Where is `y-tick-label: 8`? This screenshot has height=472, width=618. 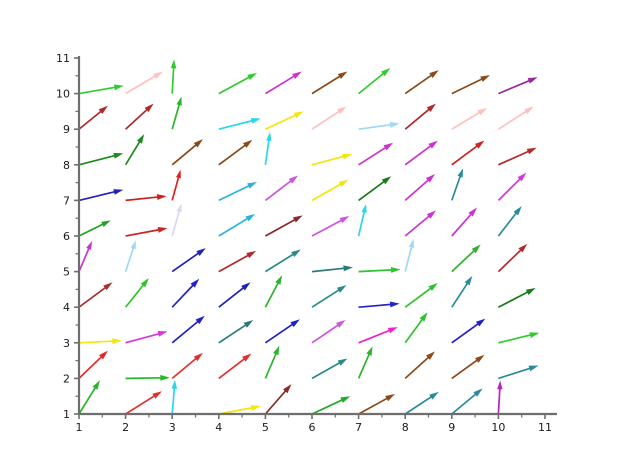
y-tick-label: 8 is located at coordinates (66, 165).